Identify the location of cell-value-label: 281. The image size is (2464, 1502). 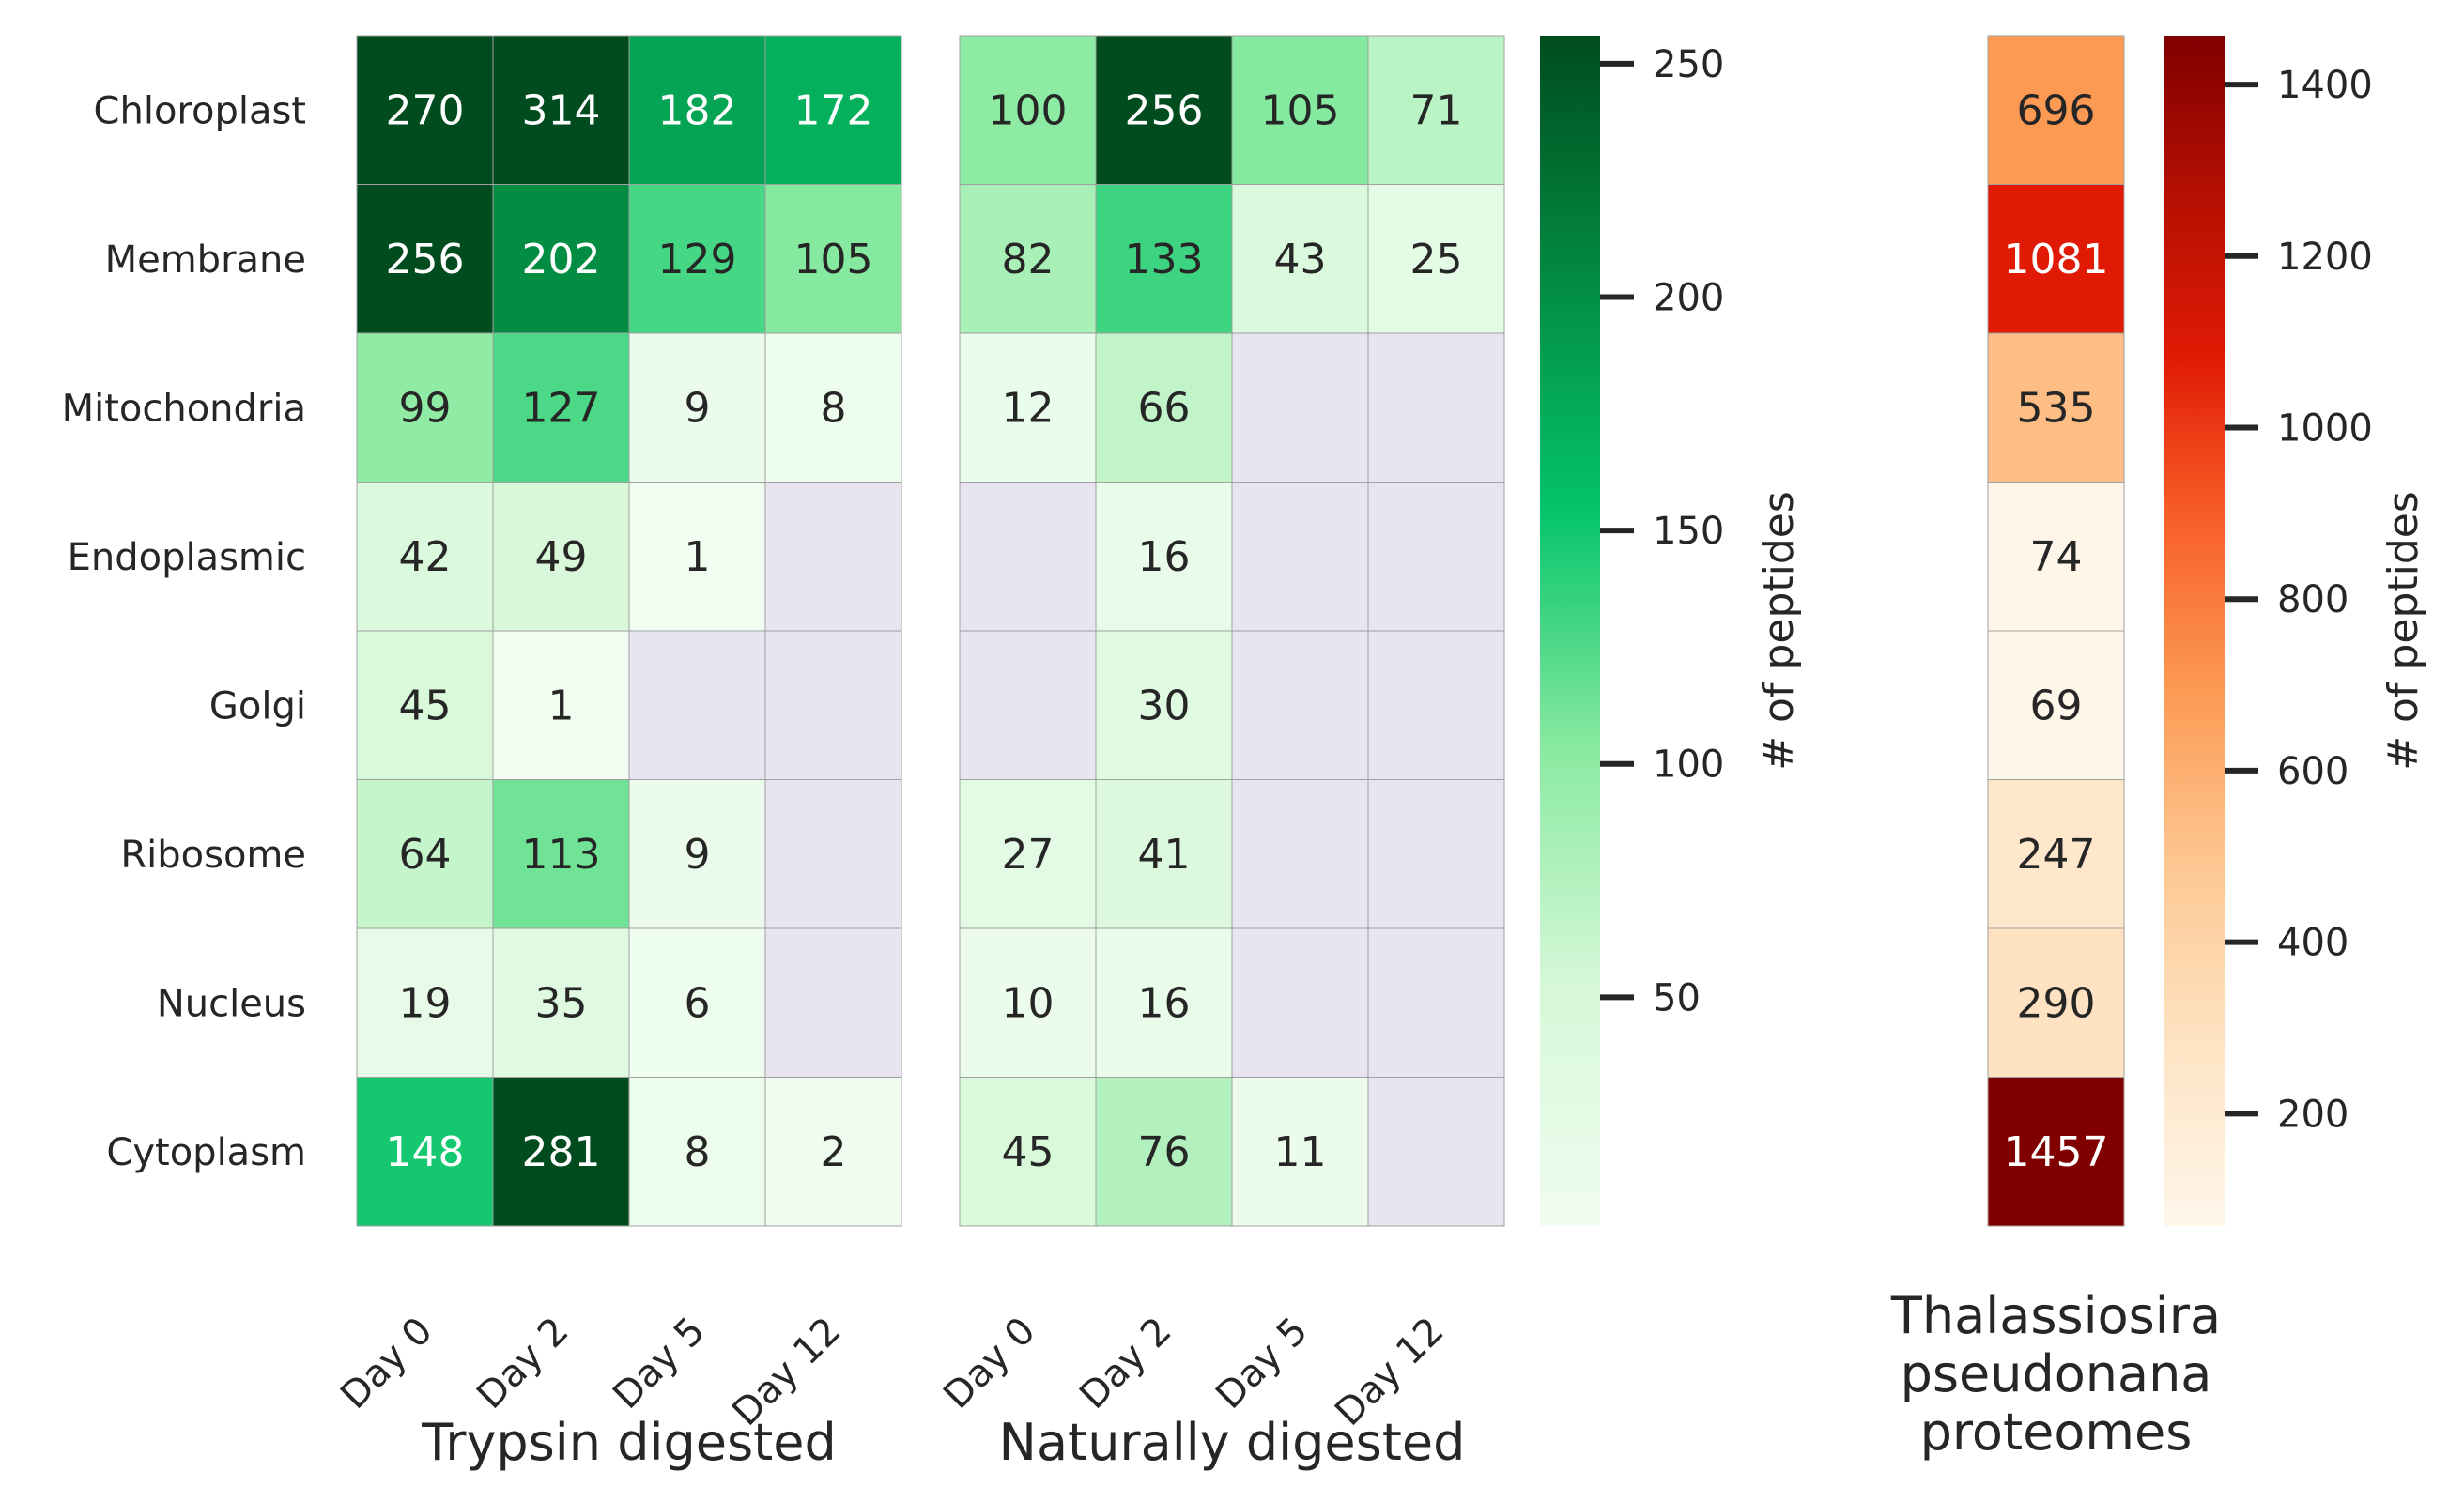
(561, 1152).